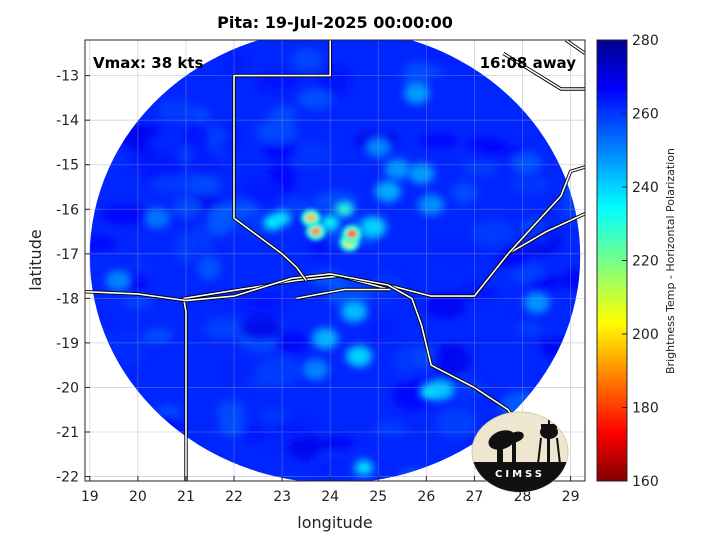 The height and width of the screenshot is (540, 720). Describe the element at coordinates (148, 63) in the screenshot. I see `vmax-annotation: Vmax: 38 kts` at that location.